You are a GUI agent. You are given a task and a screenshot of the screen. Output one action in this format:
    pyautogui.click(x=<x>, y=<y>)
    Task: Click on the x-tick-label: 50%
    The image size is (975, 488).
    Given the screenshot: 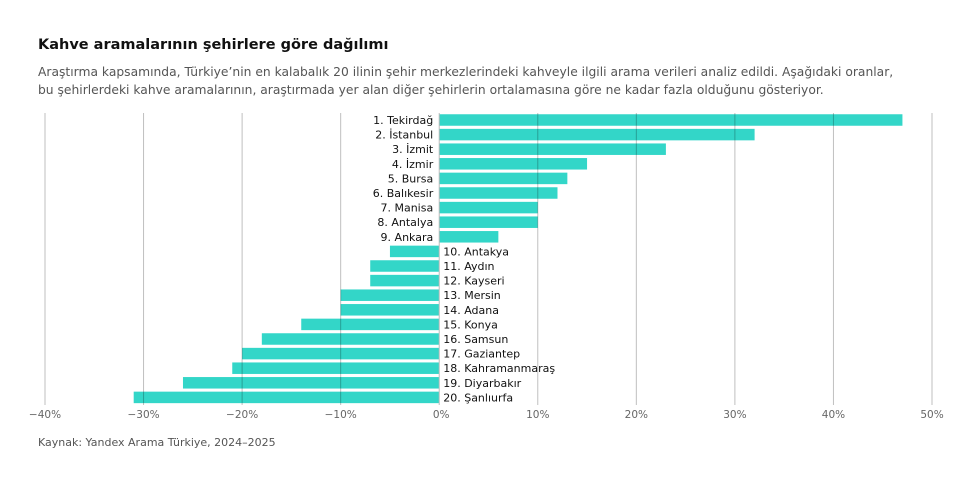 What is the action you would take?
    pyautogui.click(x=931, y=415)
    